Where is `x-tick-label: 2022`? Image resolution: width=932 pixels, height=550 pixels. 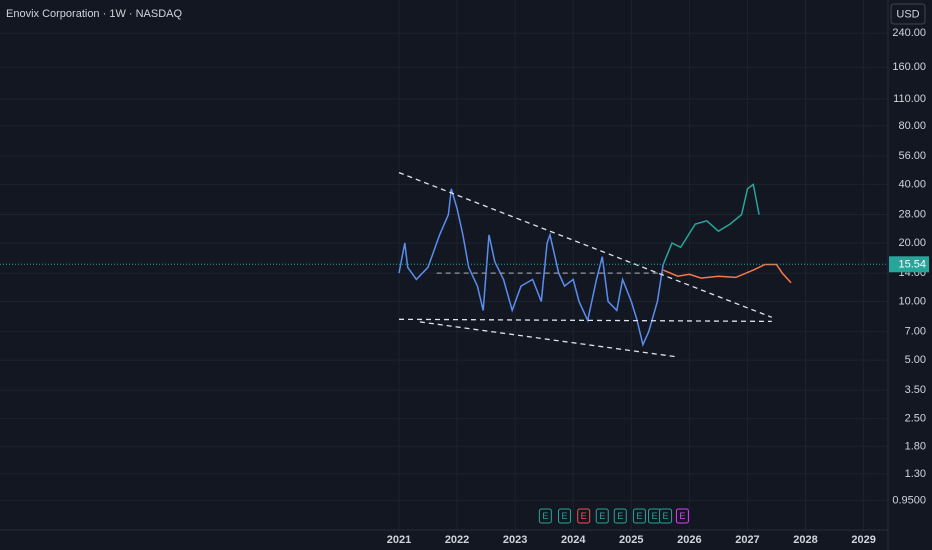
x-tick-label: 2022 is located at coordinates (457, 540).